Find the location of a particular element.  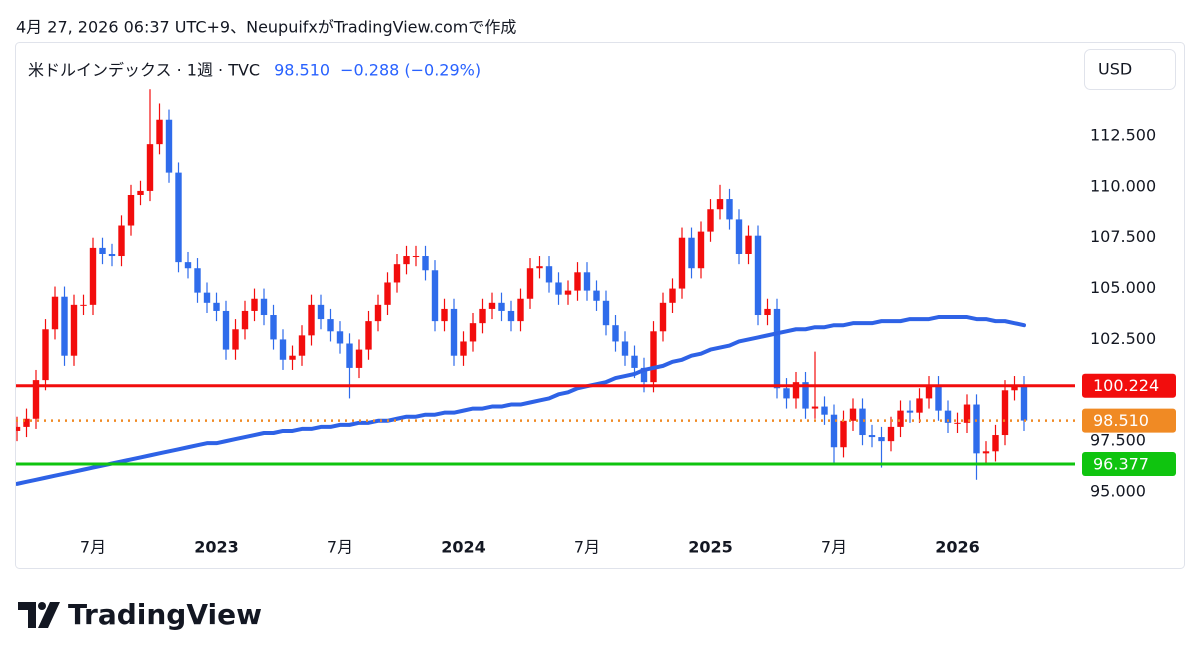

logo: TradingView is located at coordinates (140, 614).